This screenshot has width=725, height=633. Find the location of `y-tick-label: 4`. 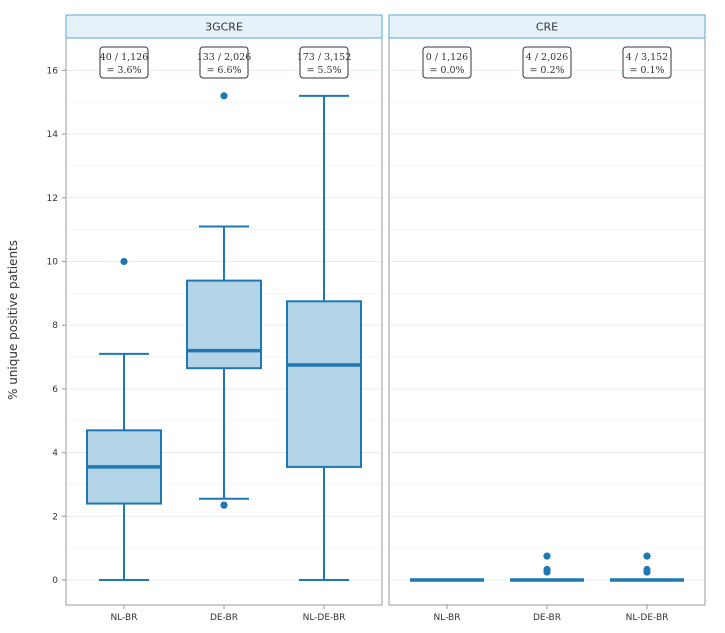

y-tick-label: 4 is located at coordinates (55, 454).